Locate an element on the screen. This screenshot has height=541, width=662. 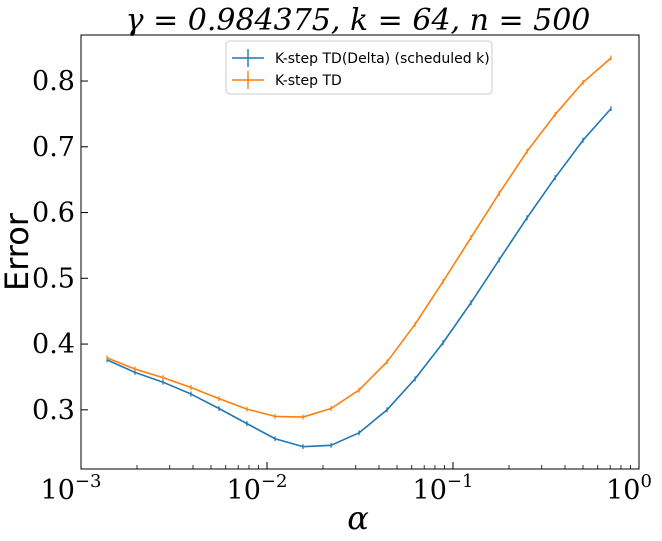
y-tick-label: 0.3 is located at coordinates (53, 410).